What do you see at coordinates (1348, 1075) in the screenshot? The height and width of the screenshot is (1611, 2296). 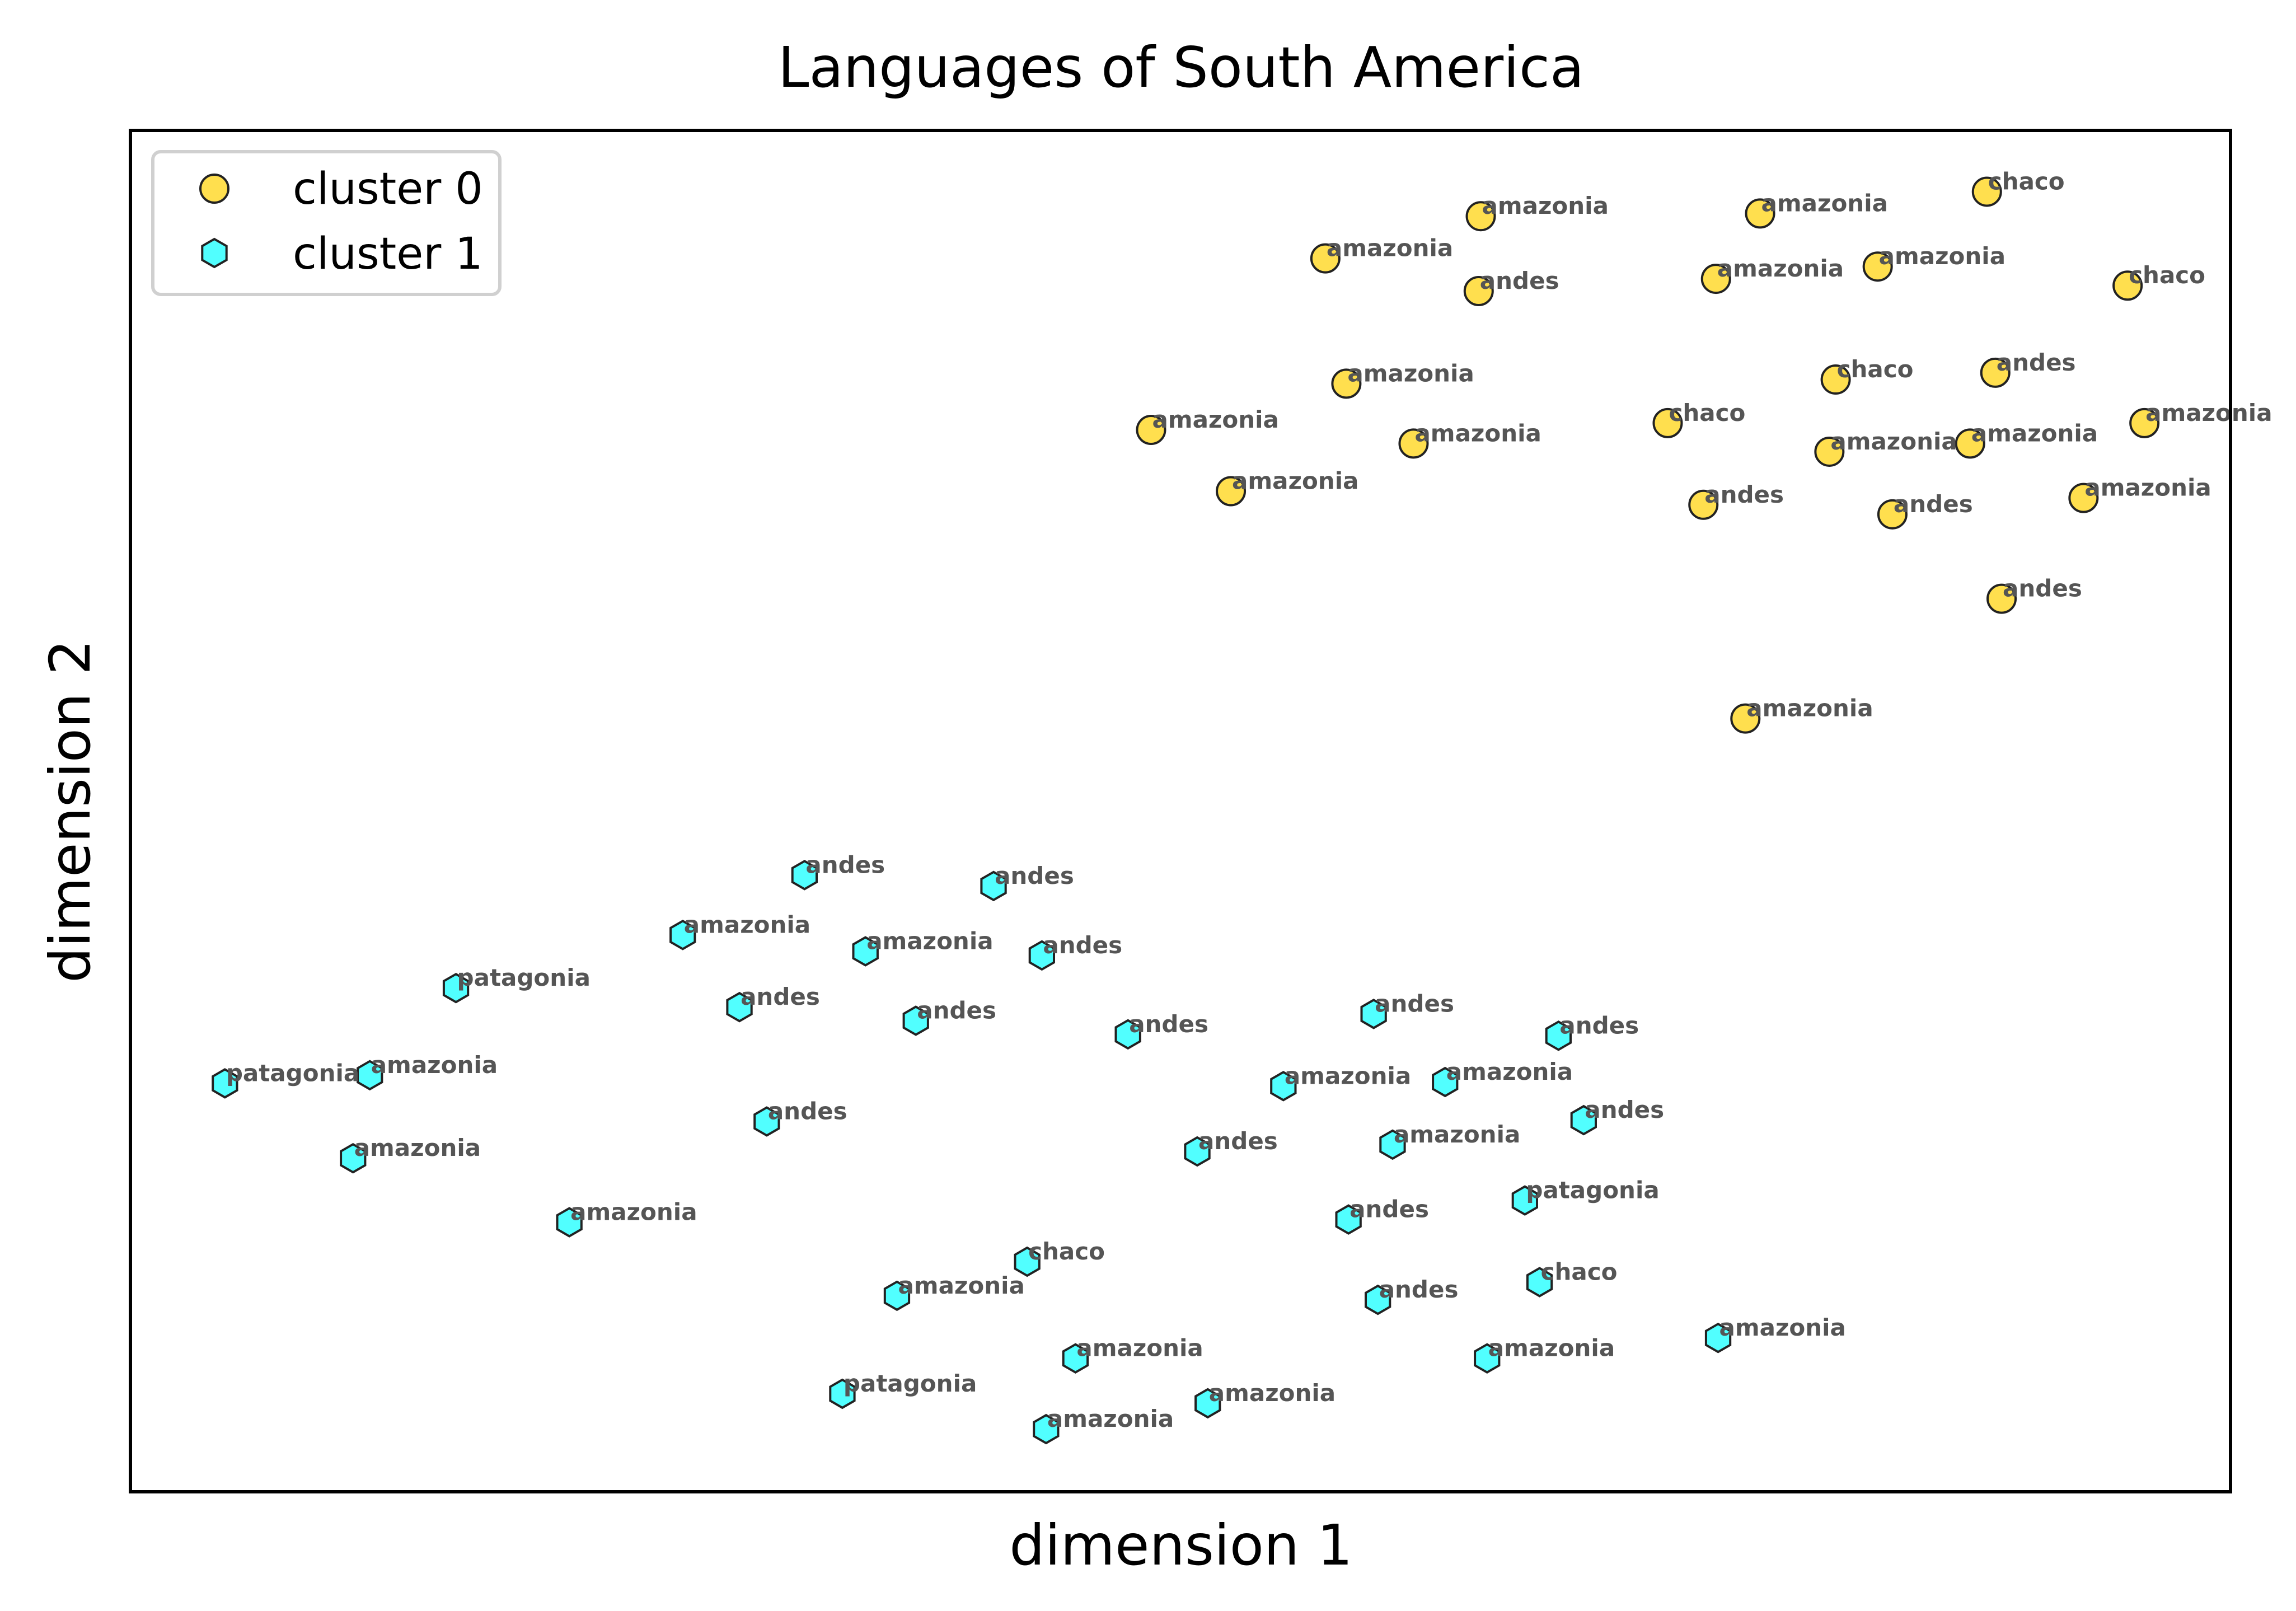 I see `point-label-cluster-1-13: amazonia` at bounding box center [1348, 1075].